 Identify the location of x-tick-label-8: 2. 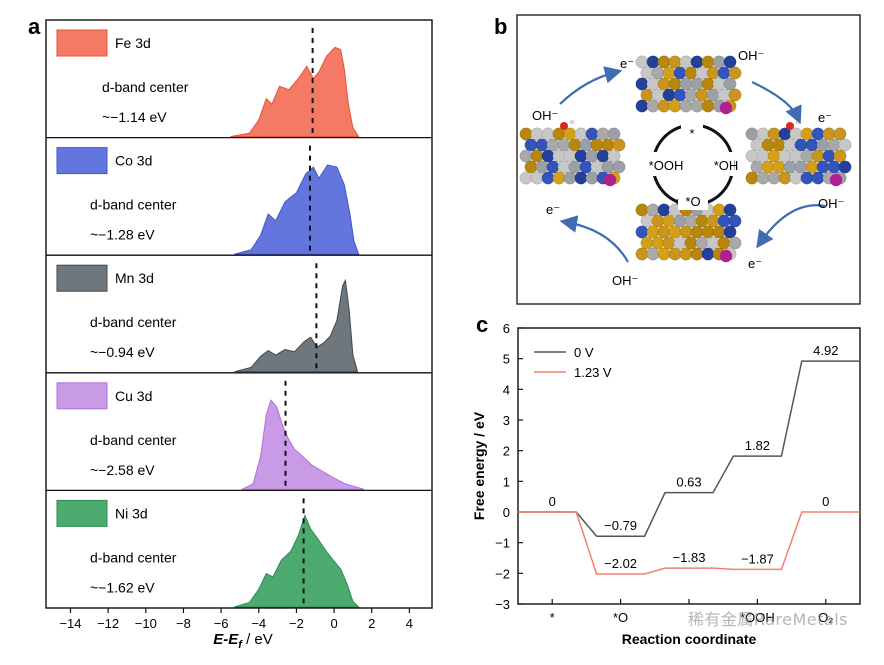
(371, 623).